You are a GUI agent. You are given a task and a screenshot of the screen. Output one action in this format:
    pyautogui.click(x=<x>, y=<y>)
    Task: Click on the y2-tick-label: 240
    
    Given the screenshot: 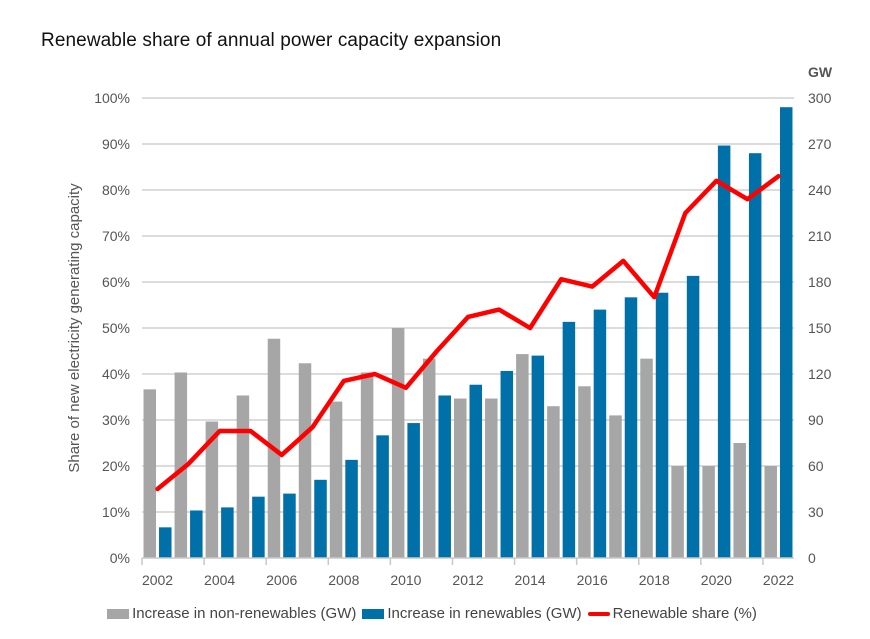 What is the action you would take?
    pyautogui.click(x=820, y=190)
    